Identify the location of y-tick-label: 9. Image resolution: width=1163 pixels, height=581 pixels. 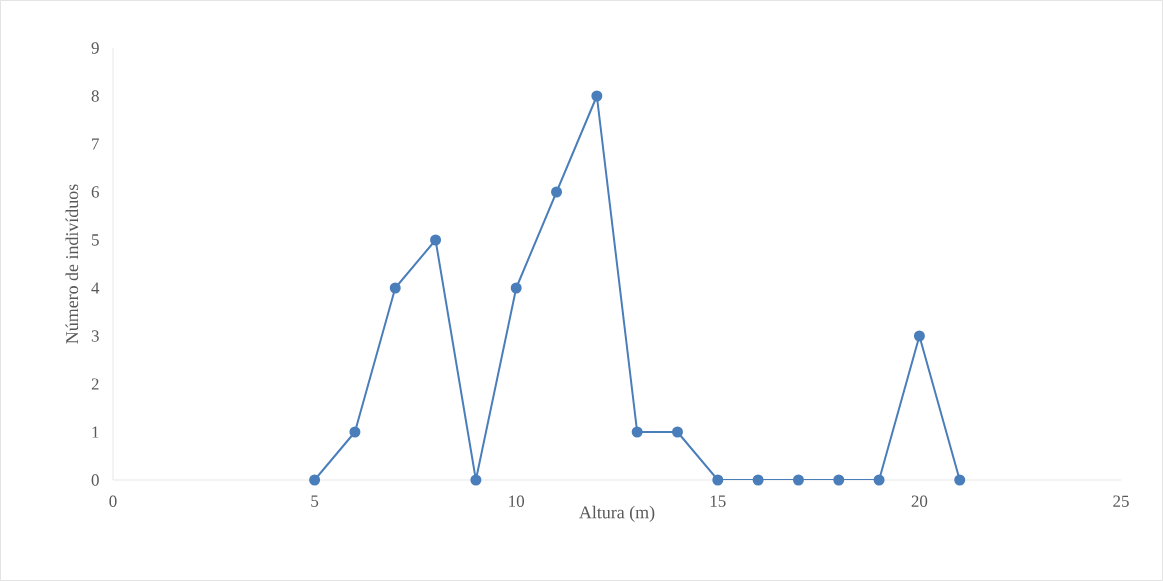
(95, 48).